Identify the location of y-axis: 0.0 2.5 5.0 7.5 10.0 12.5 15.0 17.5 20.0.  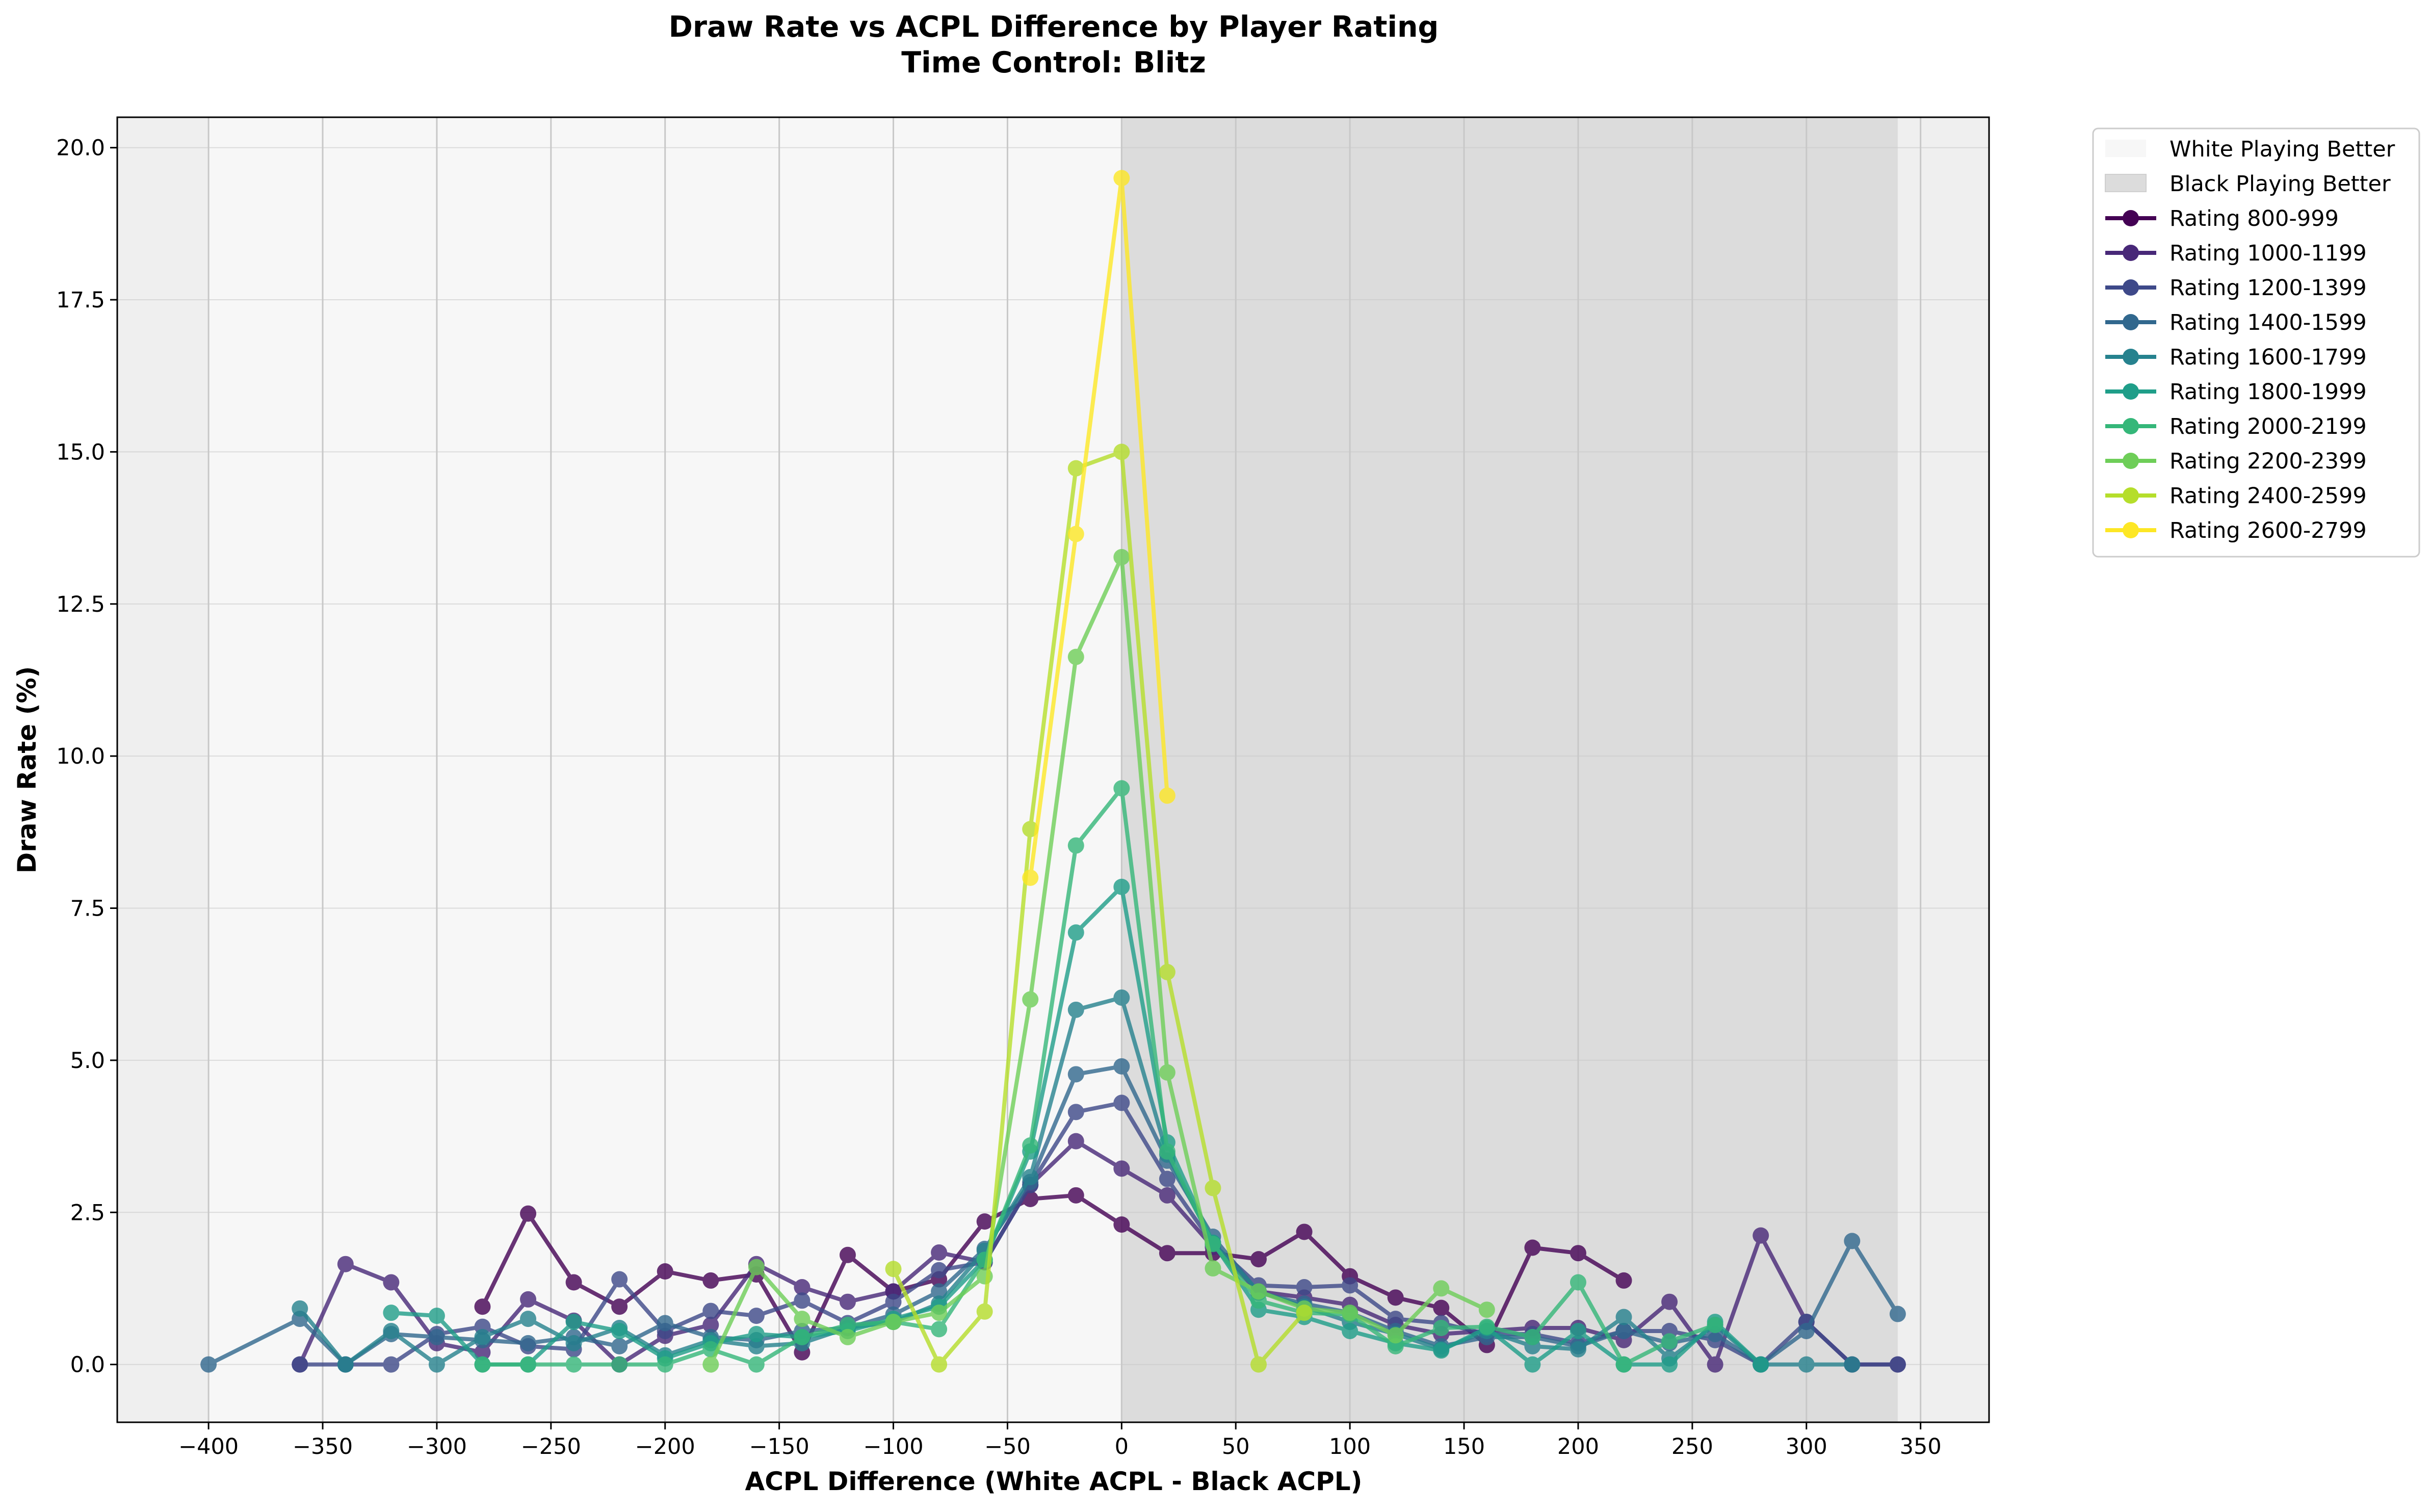
(87, 757).